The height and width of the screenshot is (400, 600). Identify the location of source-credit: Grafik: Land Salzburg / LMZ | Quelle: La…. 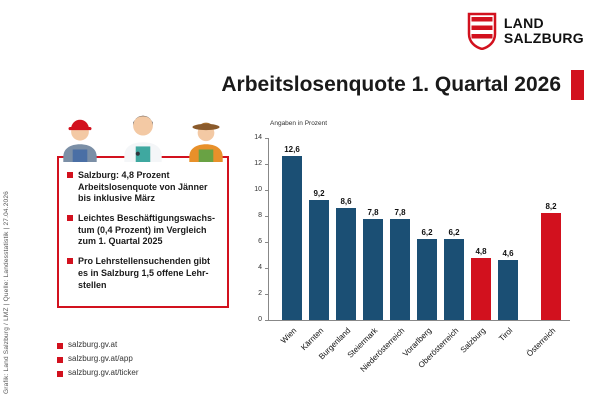
(6, 292).